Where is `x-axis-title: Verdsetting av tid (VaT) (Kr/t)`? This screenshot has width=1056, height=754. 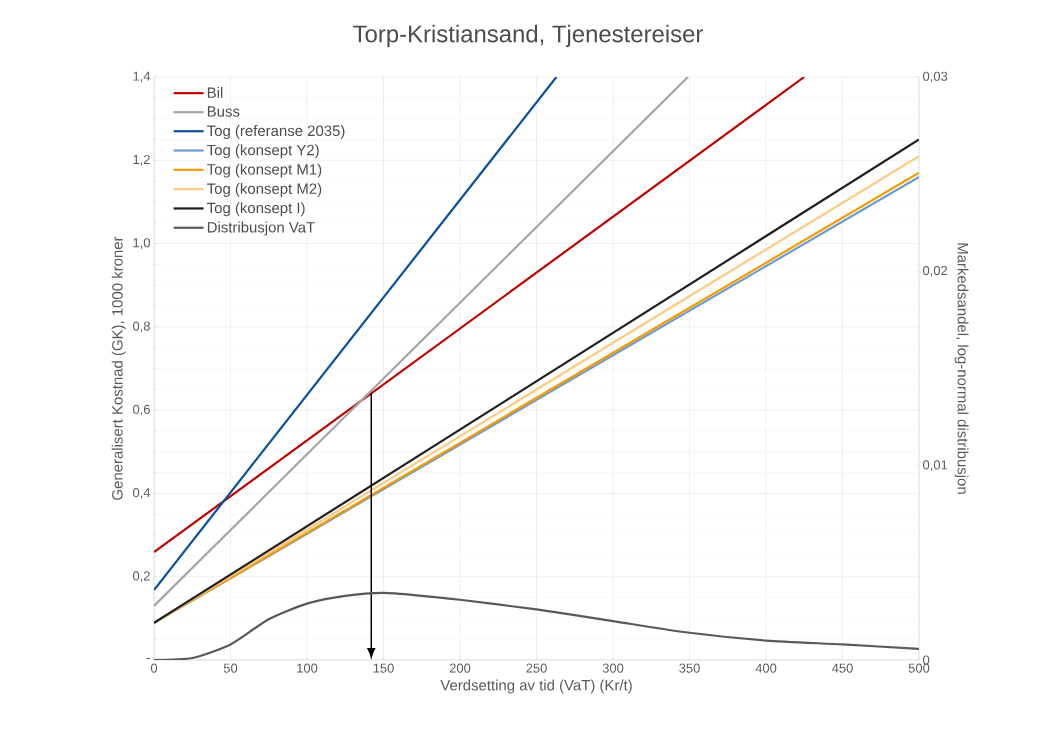 x-axis-title: Verdsetting av tid (VaT) (Kr/t) is located at coordinates (536, 686).